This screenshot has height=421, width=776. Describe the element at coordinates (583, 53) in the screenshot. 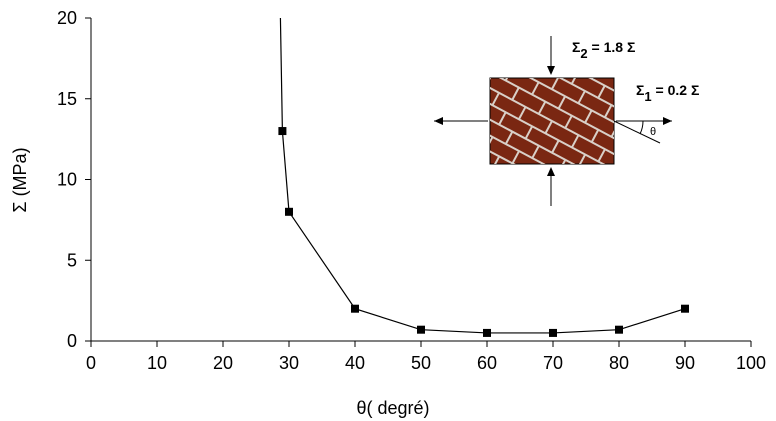

I see `sigma2-subscript: 2` at that location.